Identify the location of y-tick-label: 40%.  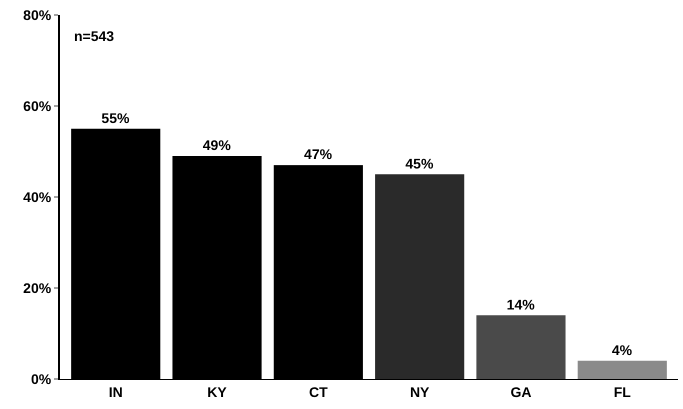
(37, 196).